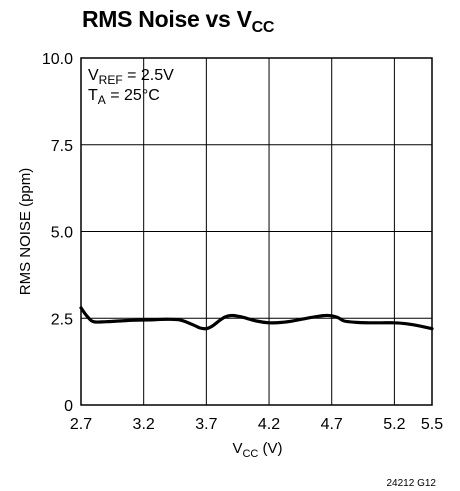 The width and height of the screenshot is (460, 491). I want to click on y-tick-label: 5.0, so click(62, 233).